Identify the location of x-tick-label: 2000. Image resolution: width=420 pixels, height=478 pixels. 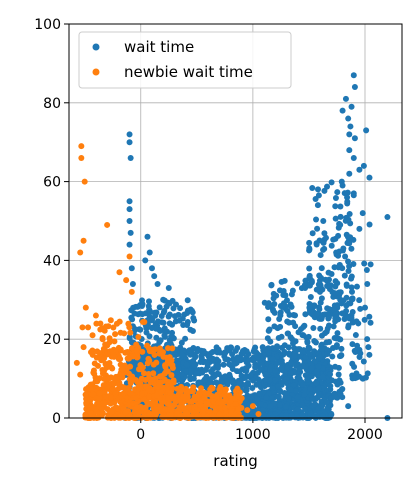
(365, 435).